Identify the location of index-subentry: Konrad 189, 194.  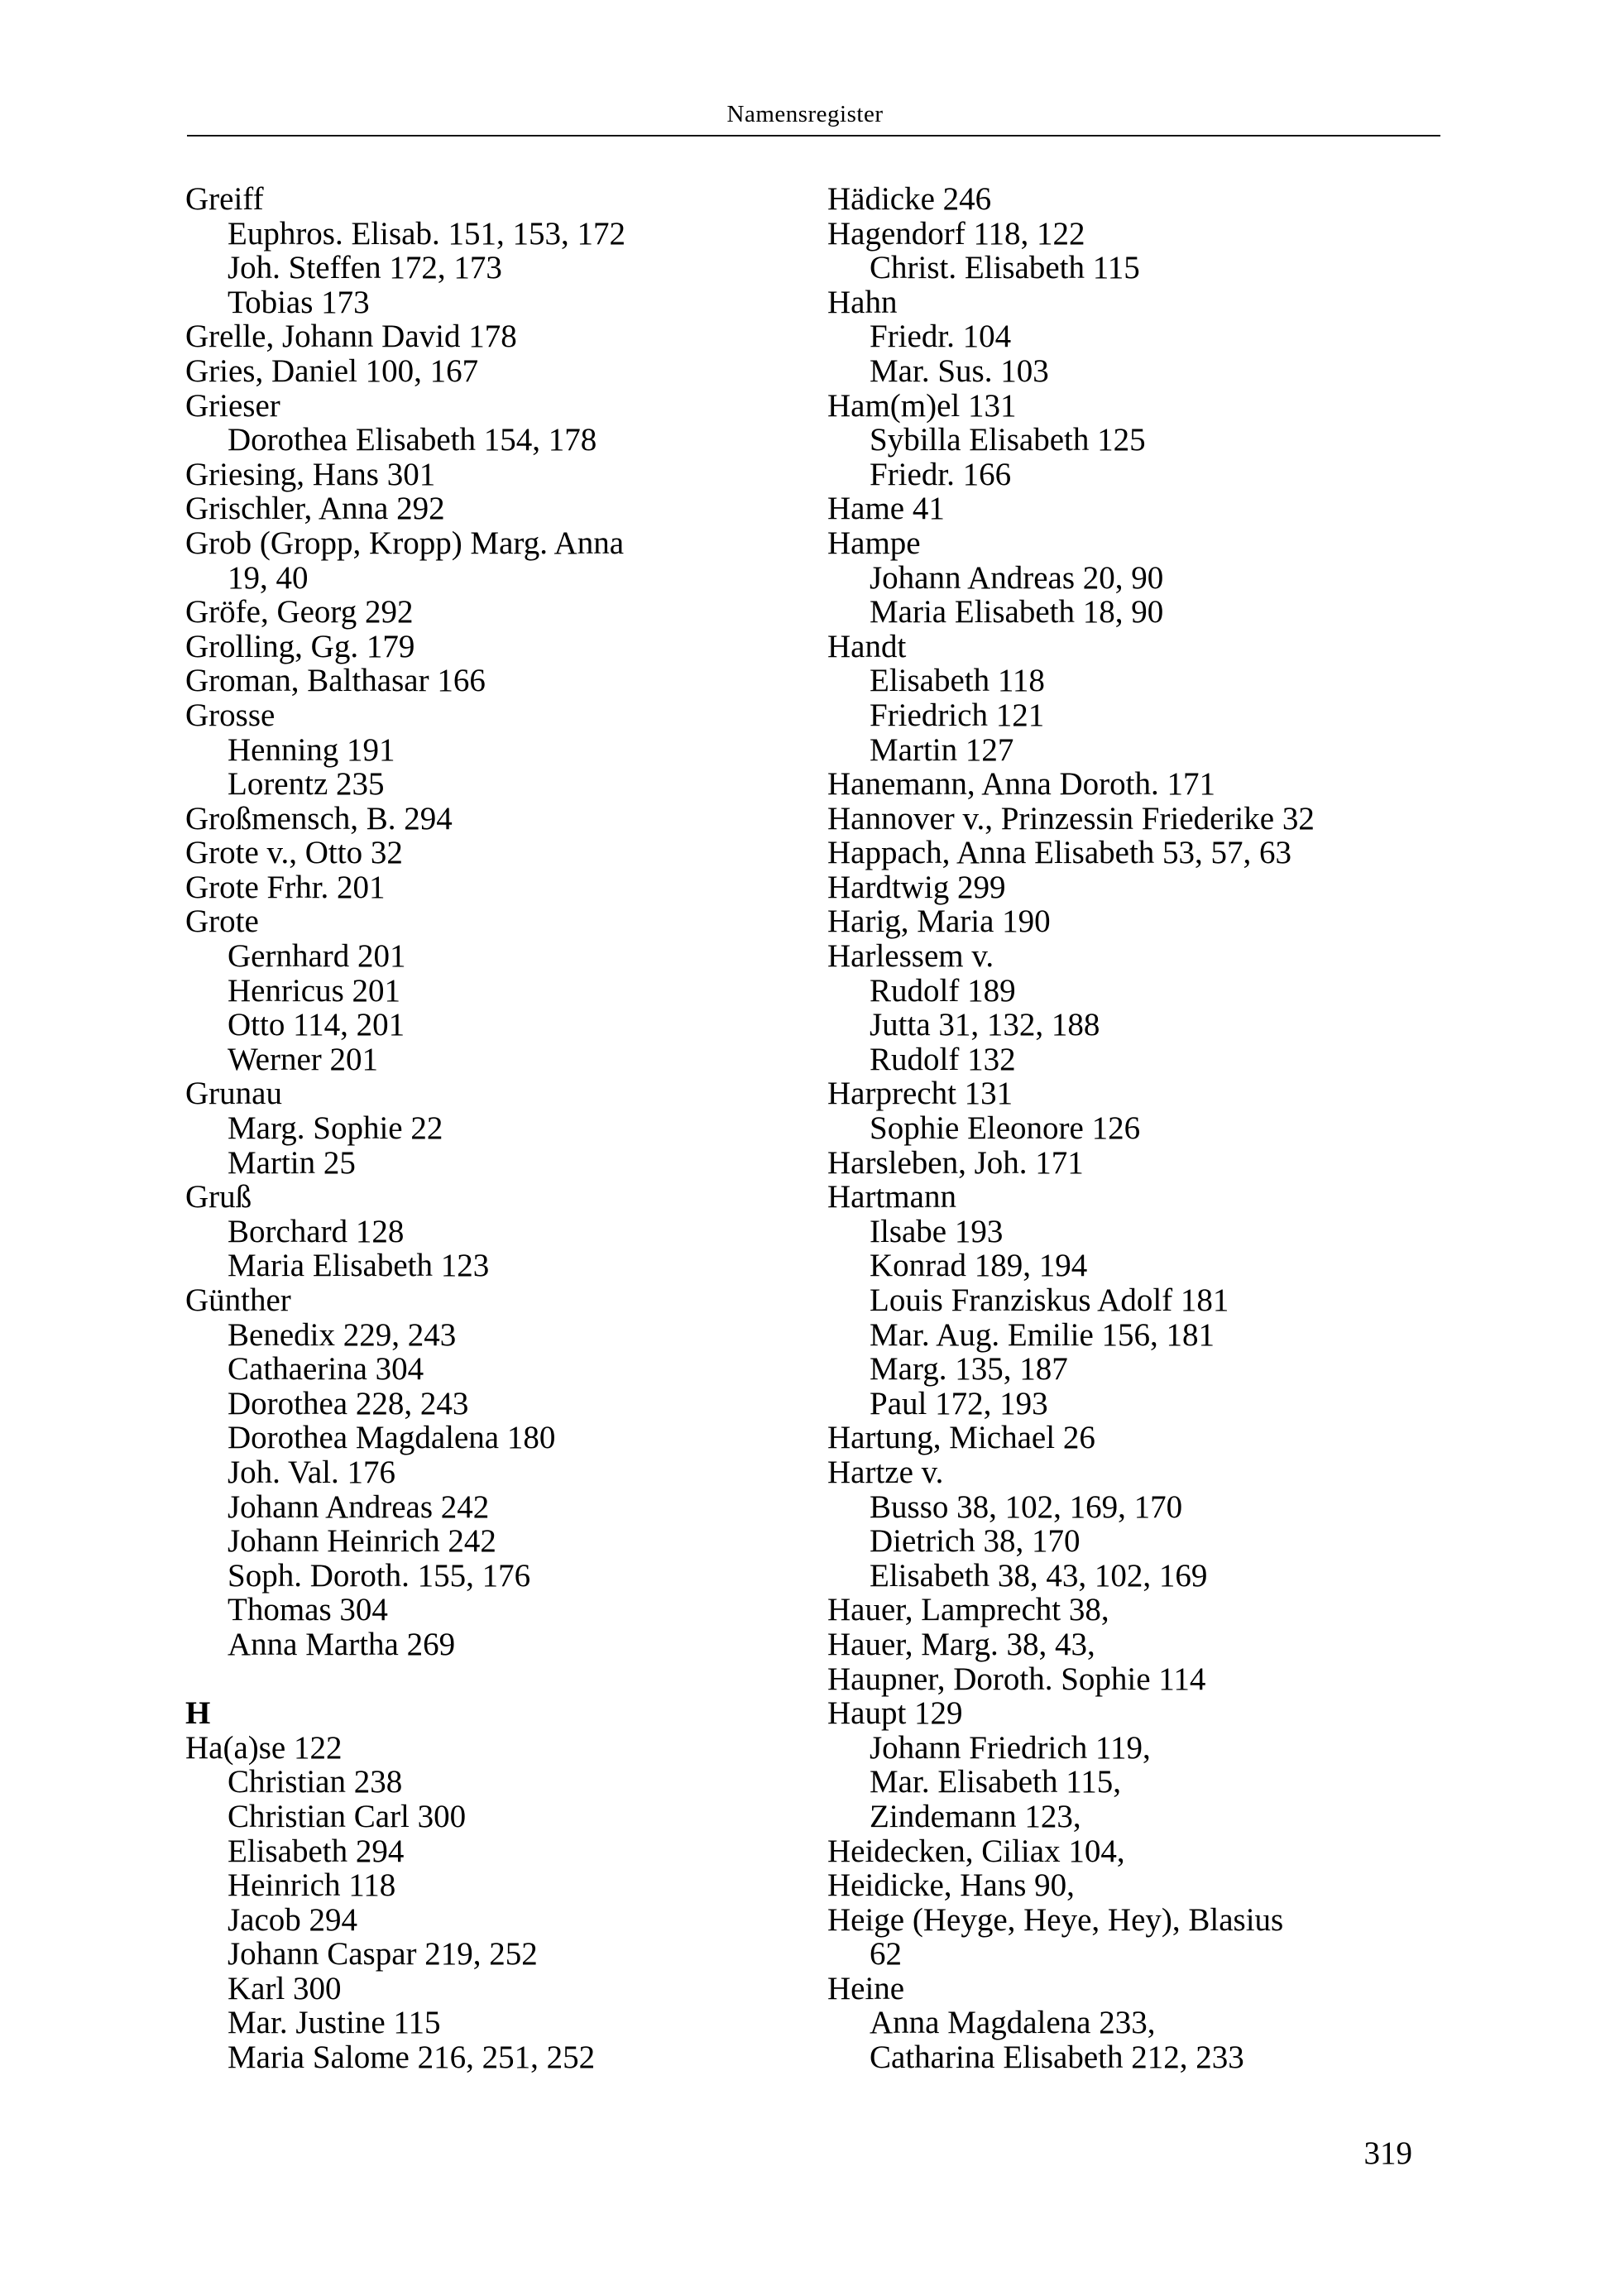
(979, 1266).